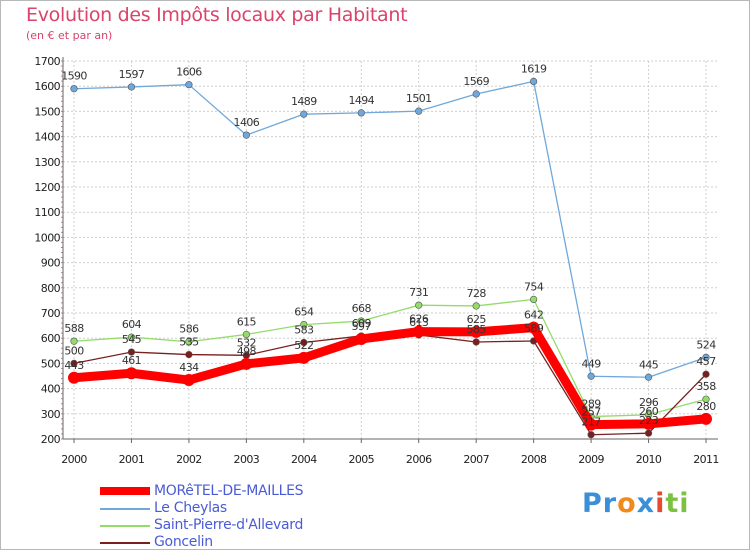  I want to click on x-tick-label: 2010, so click(649, 459).